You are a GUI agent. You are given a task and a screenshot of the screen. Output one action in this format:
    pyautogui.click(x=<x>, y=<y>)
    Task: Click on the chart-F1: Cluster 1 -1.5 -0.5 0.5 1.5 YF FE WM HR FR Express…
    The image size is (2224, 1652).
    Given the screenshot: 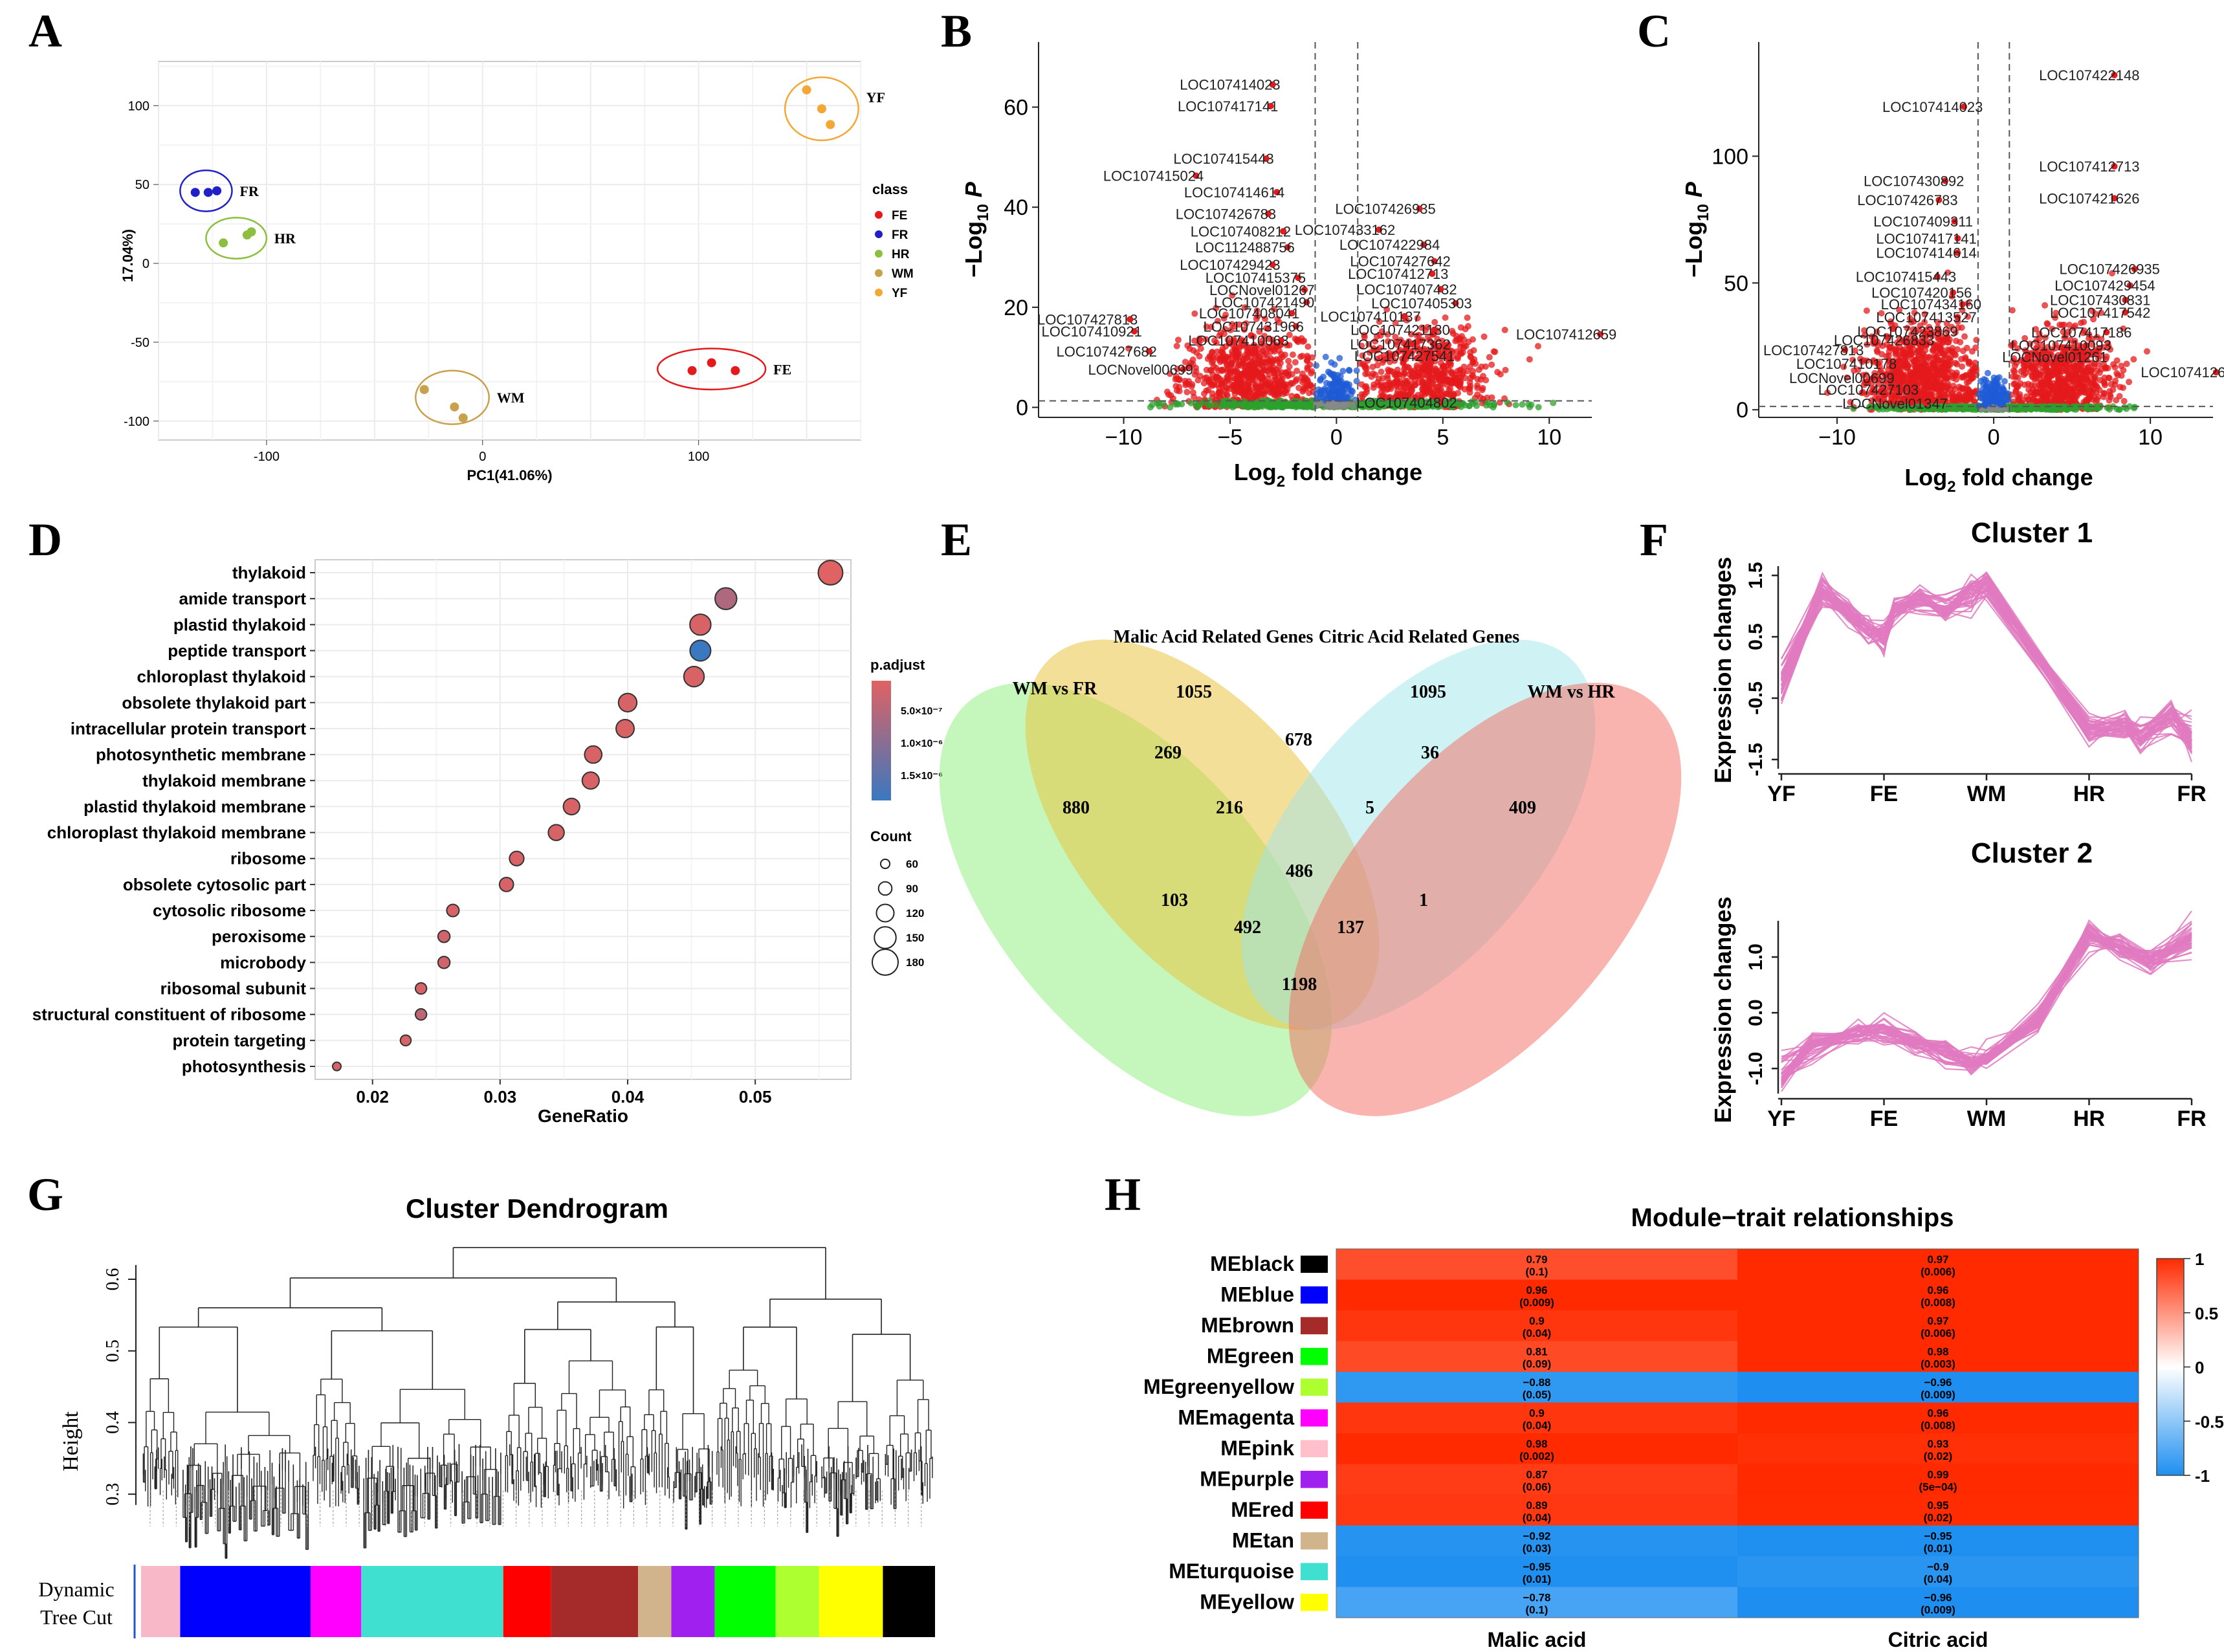 What is the action you would take?
    pyautogui.click(x=1958, y=661)
    